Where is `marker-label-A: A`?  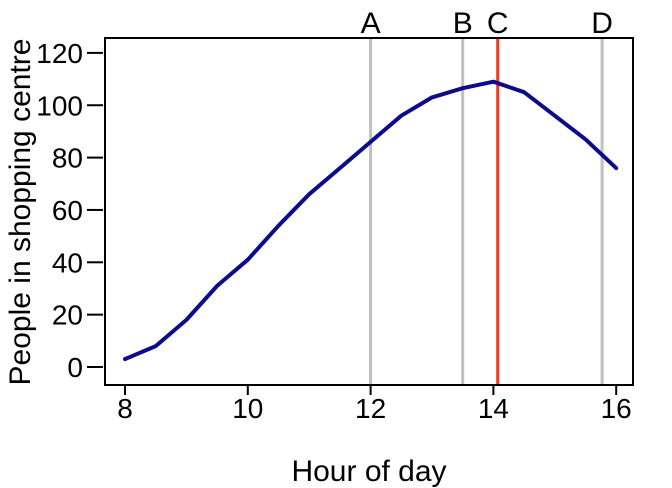
marker-label-A: A is located at coordinates (371, 23).